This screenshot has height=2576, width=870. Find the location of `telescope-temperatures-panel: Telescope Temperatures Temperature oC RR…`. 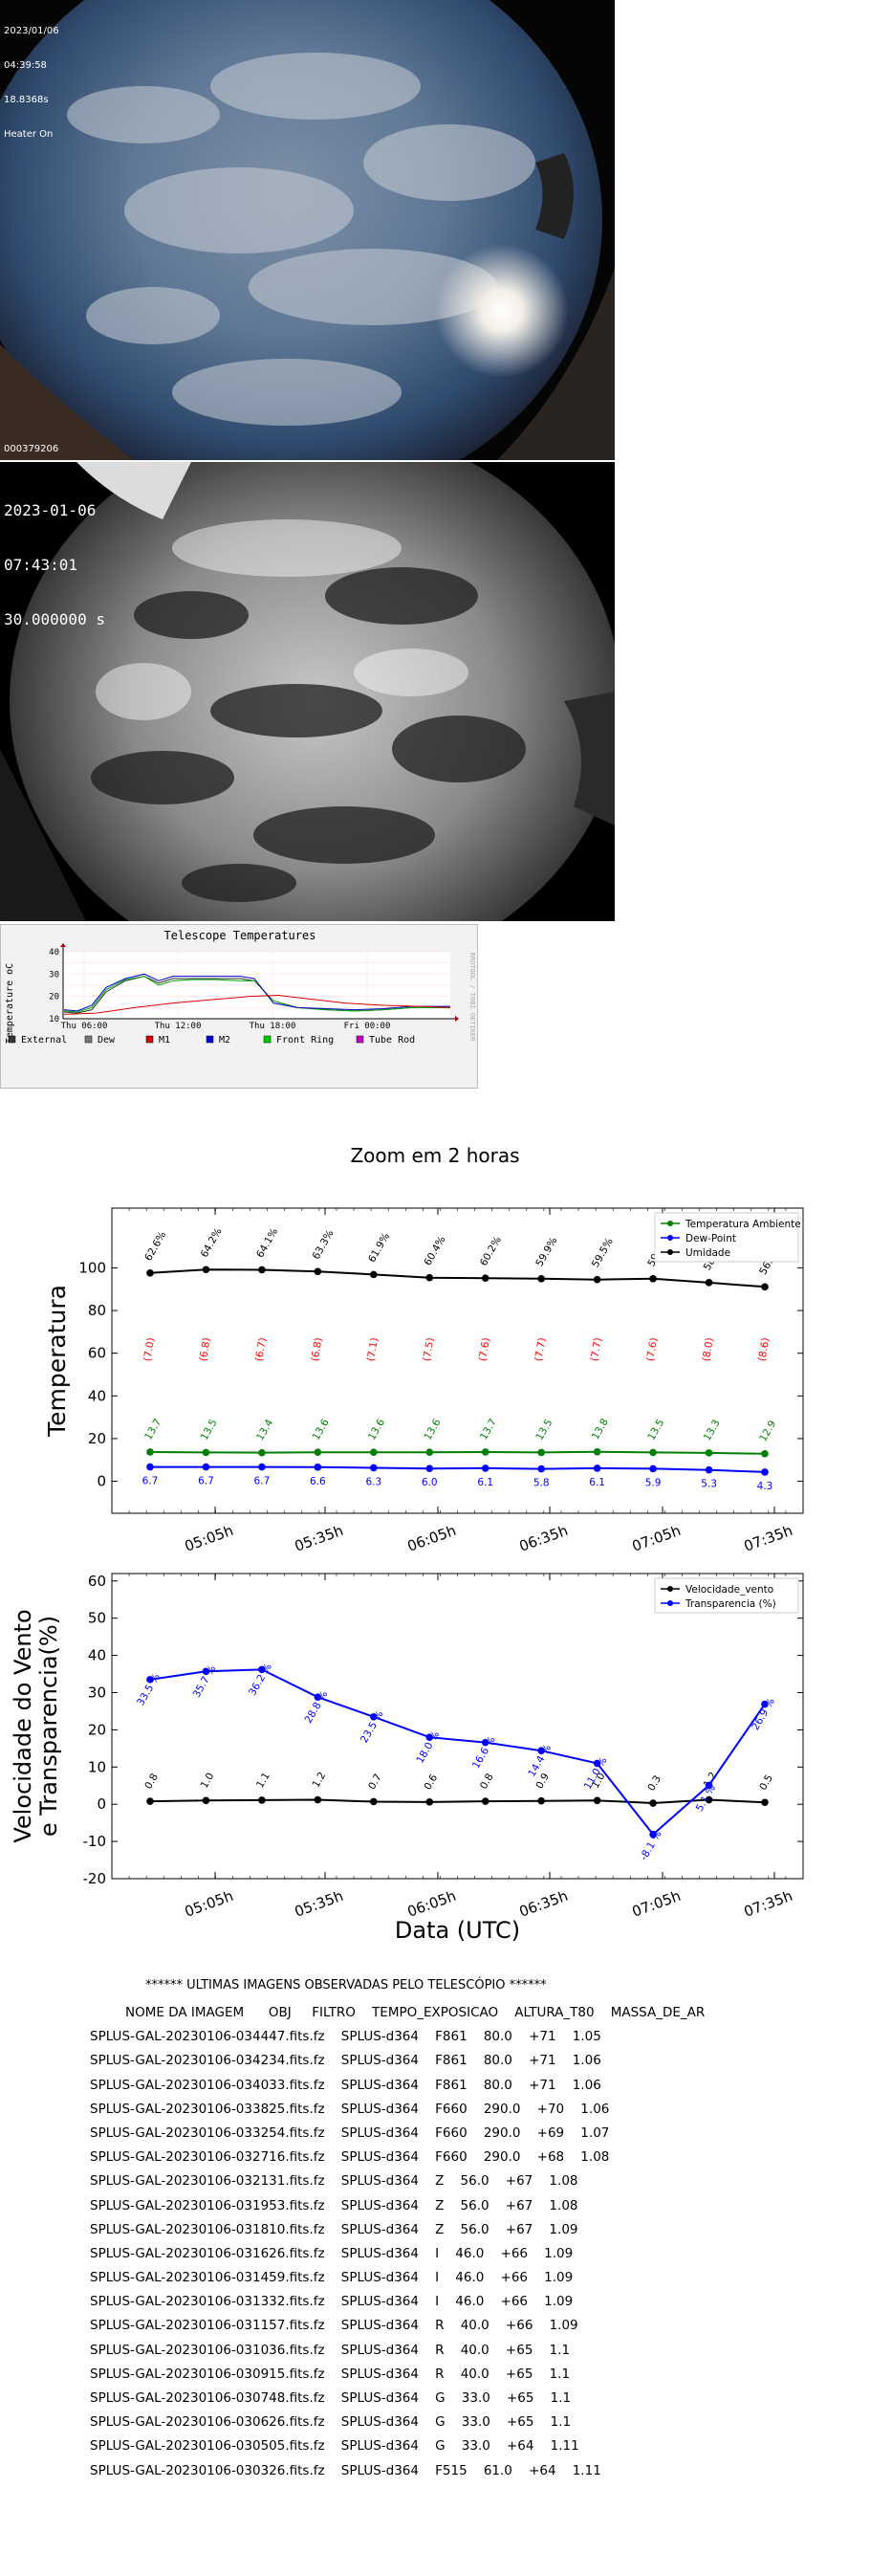

telescope-temperatures-panel: Telescope Temperatures Temperature oC RR… is located at coordinates (239, 1006).